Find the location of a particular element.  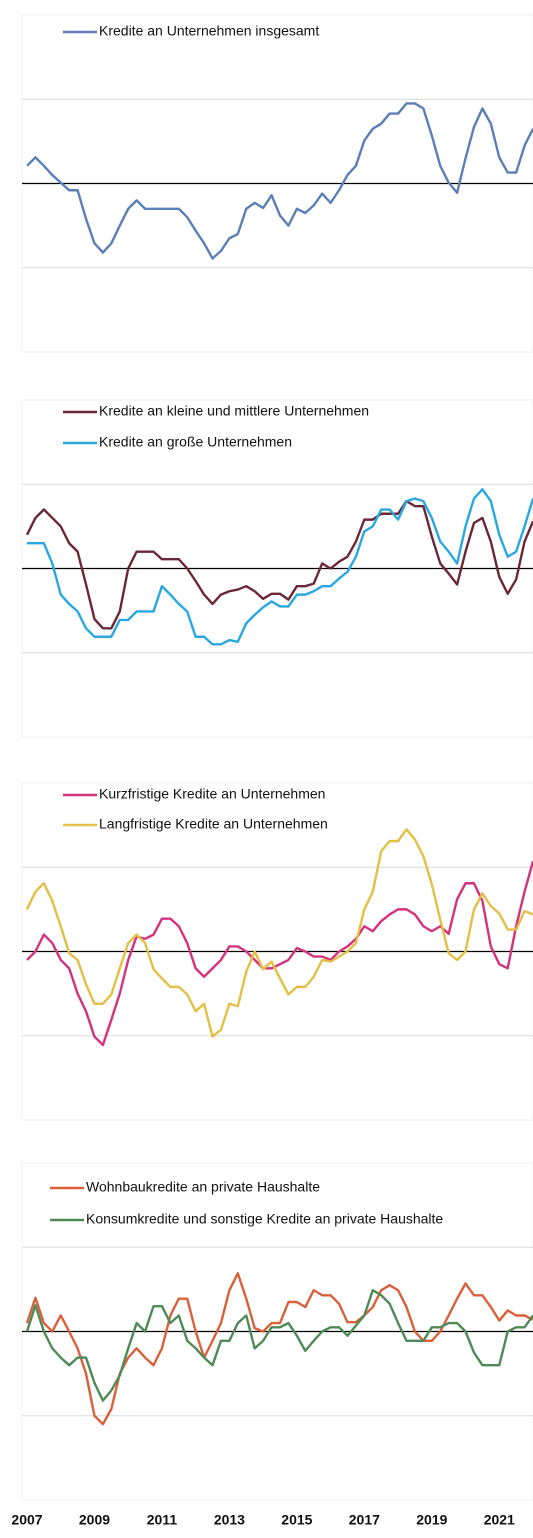

x-tick-label: 2007 is located at coordinates (26, 1520).